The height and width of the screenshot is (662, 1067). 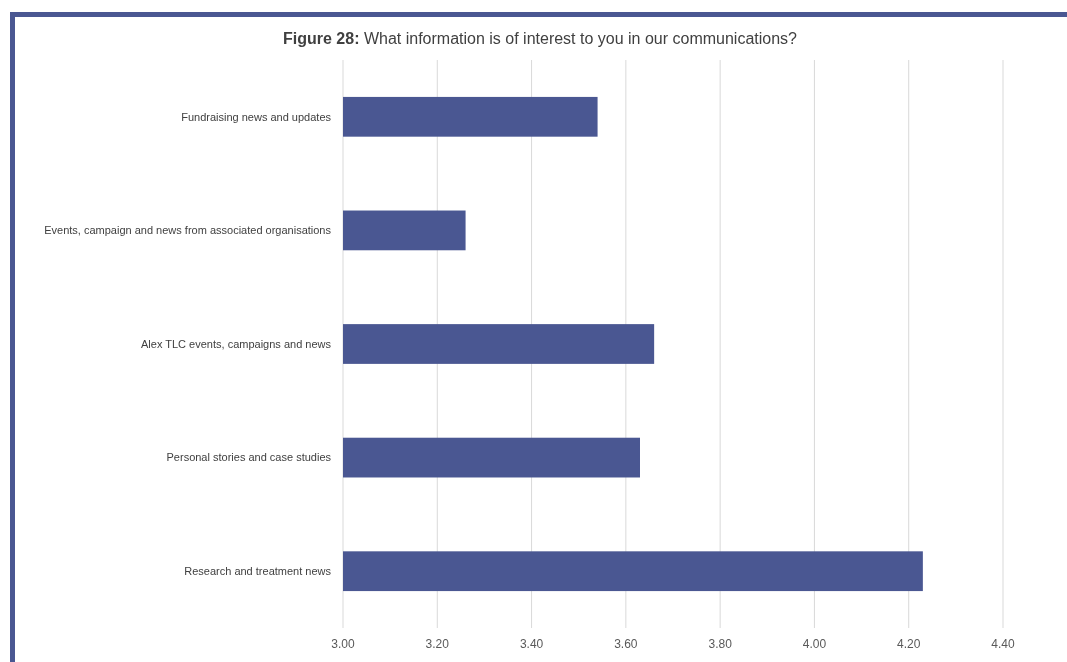 I want to click on y-tick-label: Alex TLC events, campaigns and news, so click(x=236, y=343).